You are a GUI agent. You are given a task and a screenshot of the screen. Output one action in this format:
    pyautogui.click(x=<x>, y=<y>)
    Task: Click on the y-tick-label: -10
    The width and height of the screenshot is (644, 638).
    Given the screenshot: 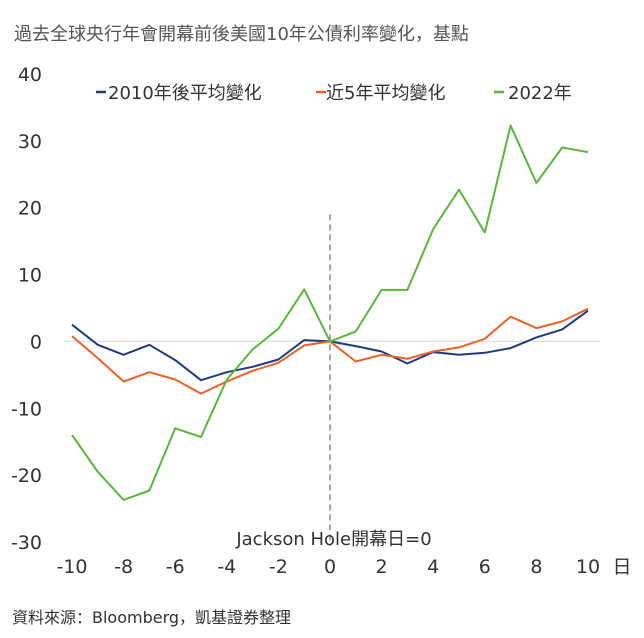 What is the action you would take?
    pyautogui.click(x=26, y=409)
    